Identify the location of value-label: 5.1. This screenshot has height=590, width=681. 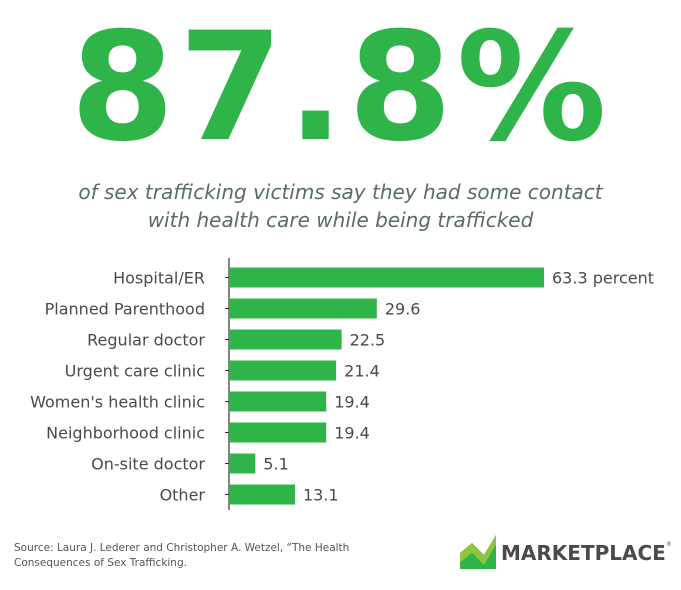
(275, 464).